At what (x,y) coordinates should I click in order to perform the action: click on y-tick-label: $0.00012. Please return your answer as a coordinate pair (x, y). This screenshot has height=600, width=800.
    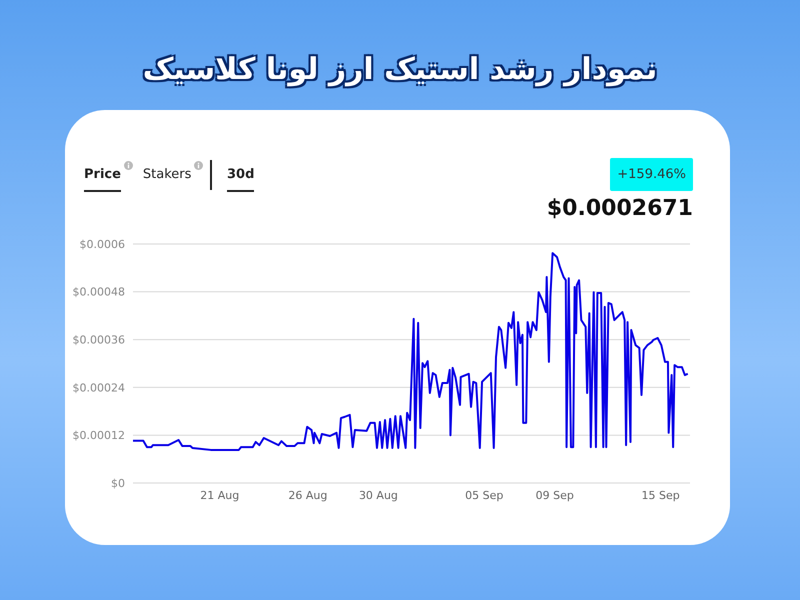
    Looking at the image, I should click on (98, 435).